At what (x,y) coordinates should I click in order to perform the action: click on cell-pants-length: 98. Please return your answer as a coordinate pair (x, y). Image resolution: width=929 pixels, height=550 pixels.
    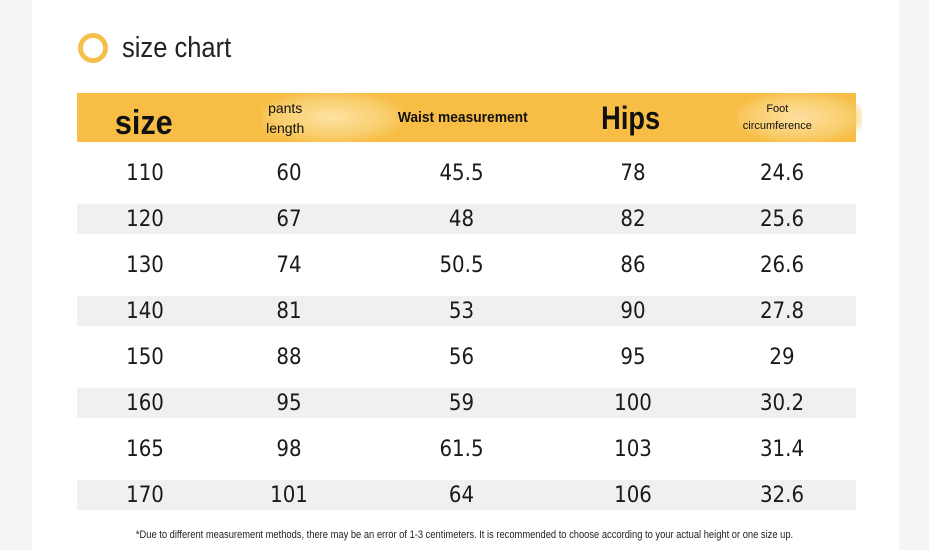
    Looking at the image, I should click on (289, 449).